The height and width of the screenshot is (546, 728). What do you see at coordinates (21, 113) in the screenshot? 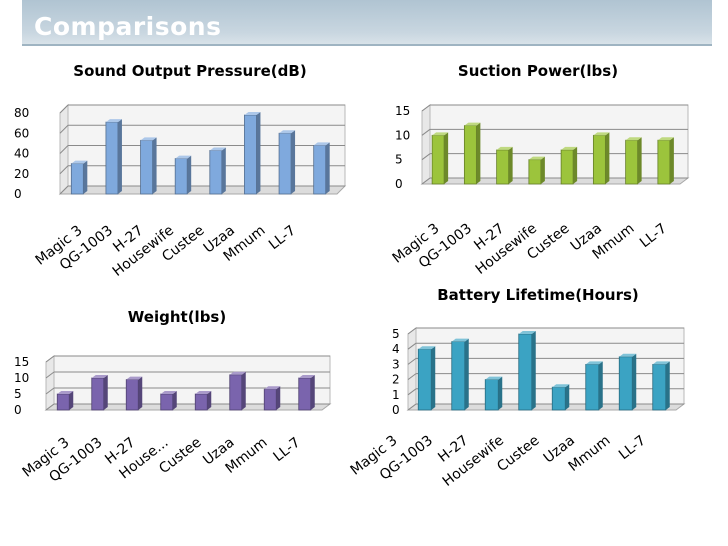
I see `y-tick-label: 80` at bounding box center [21, 113].